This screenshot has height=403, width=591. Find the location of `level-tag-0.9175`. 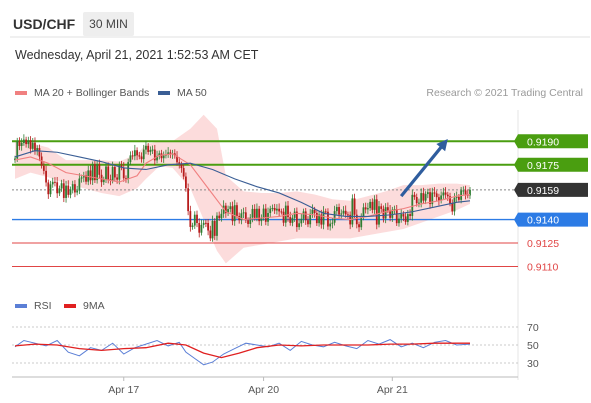

level-tag-0.9175 is located at coordinates (551, 164).